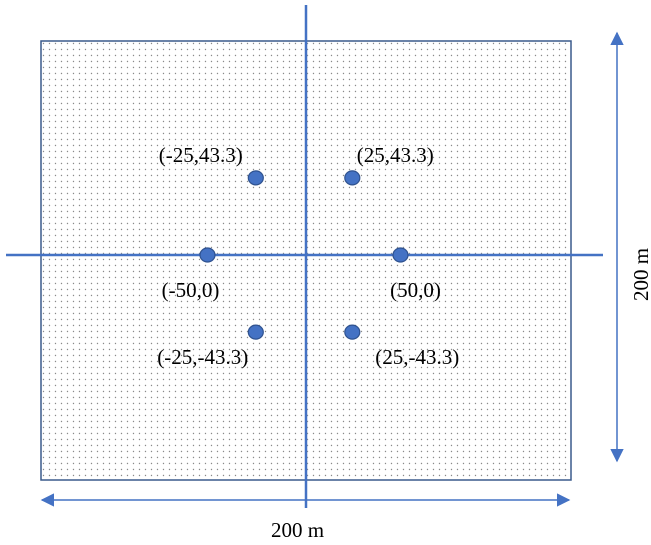  I want to click on coordinate-label: (50,0), so click(415, 290).